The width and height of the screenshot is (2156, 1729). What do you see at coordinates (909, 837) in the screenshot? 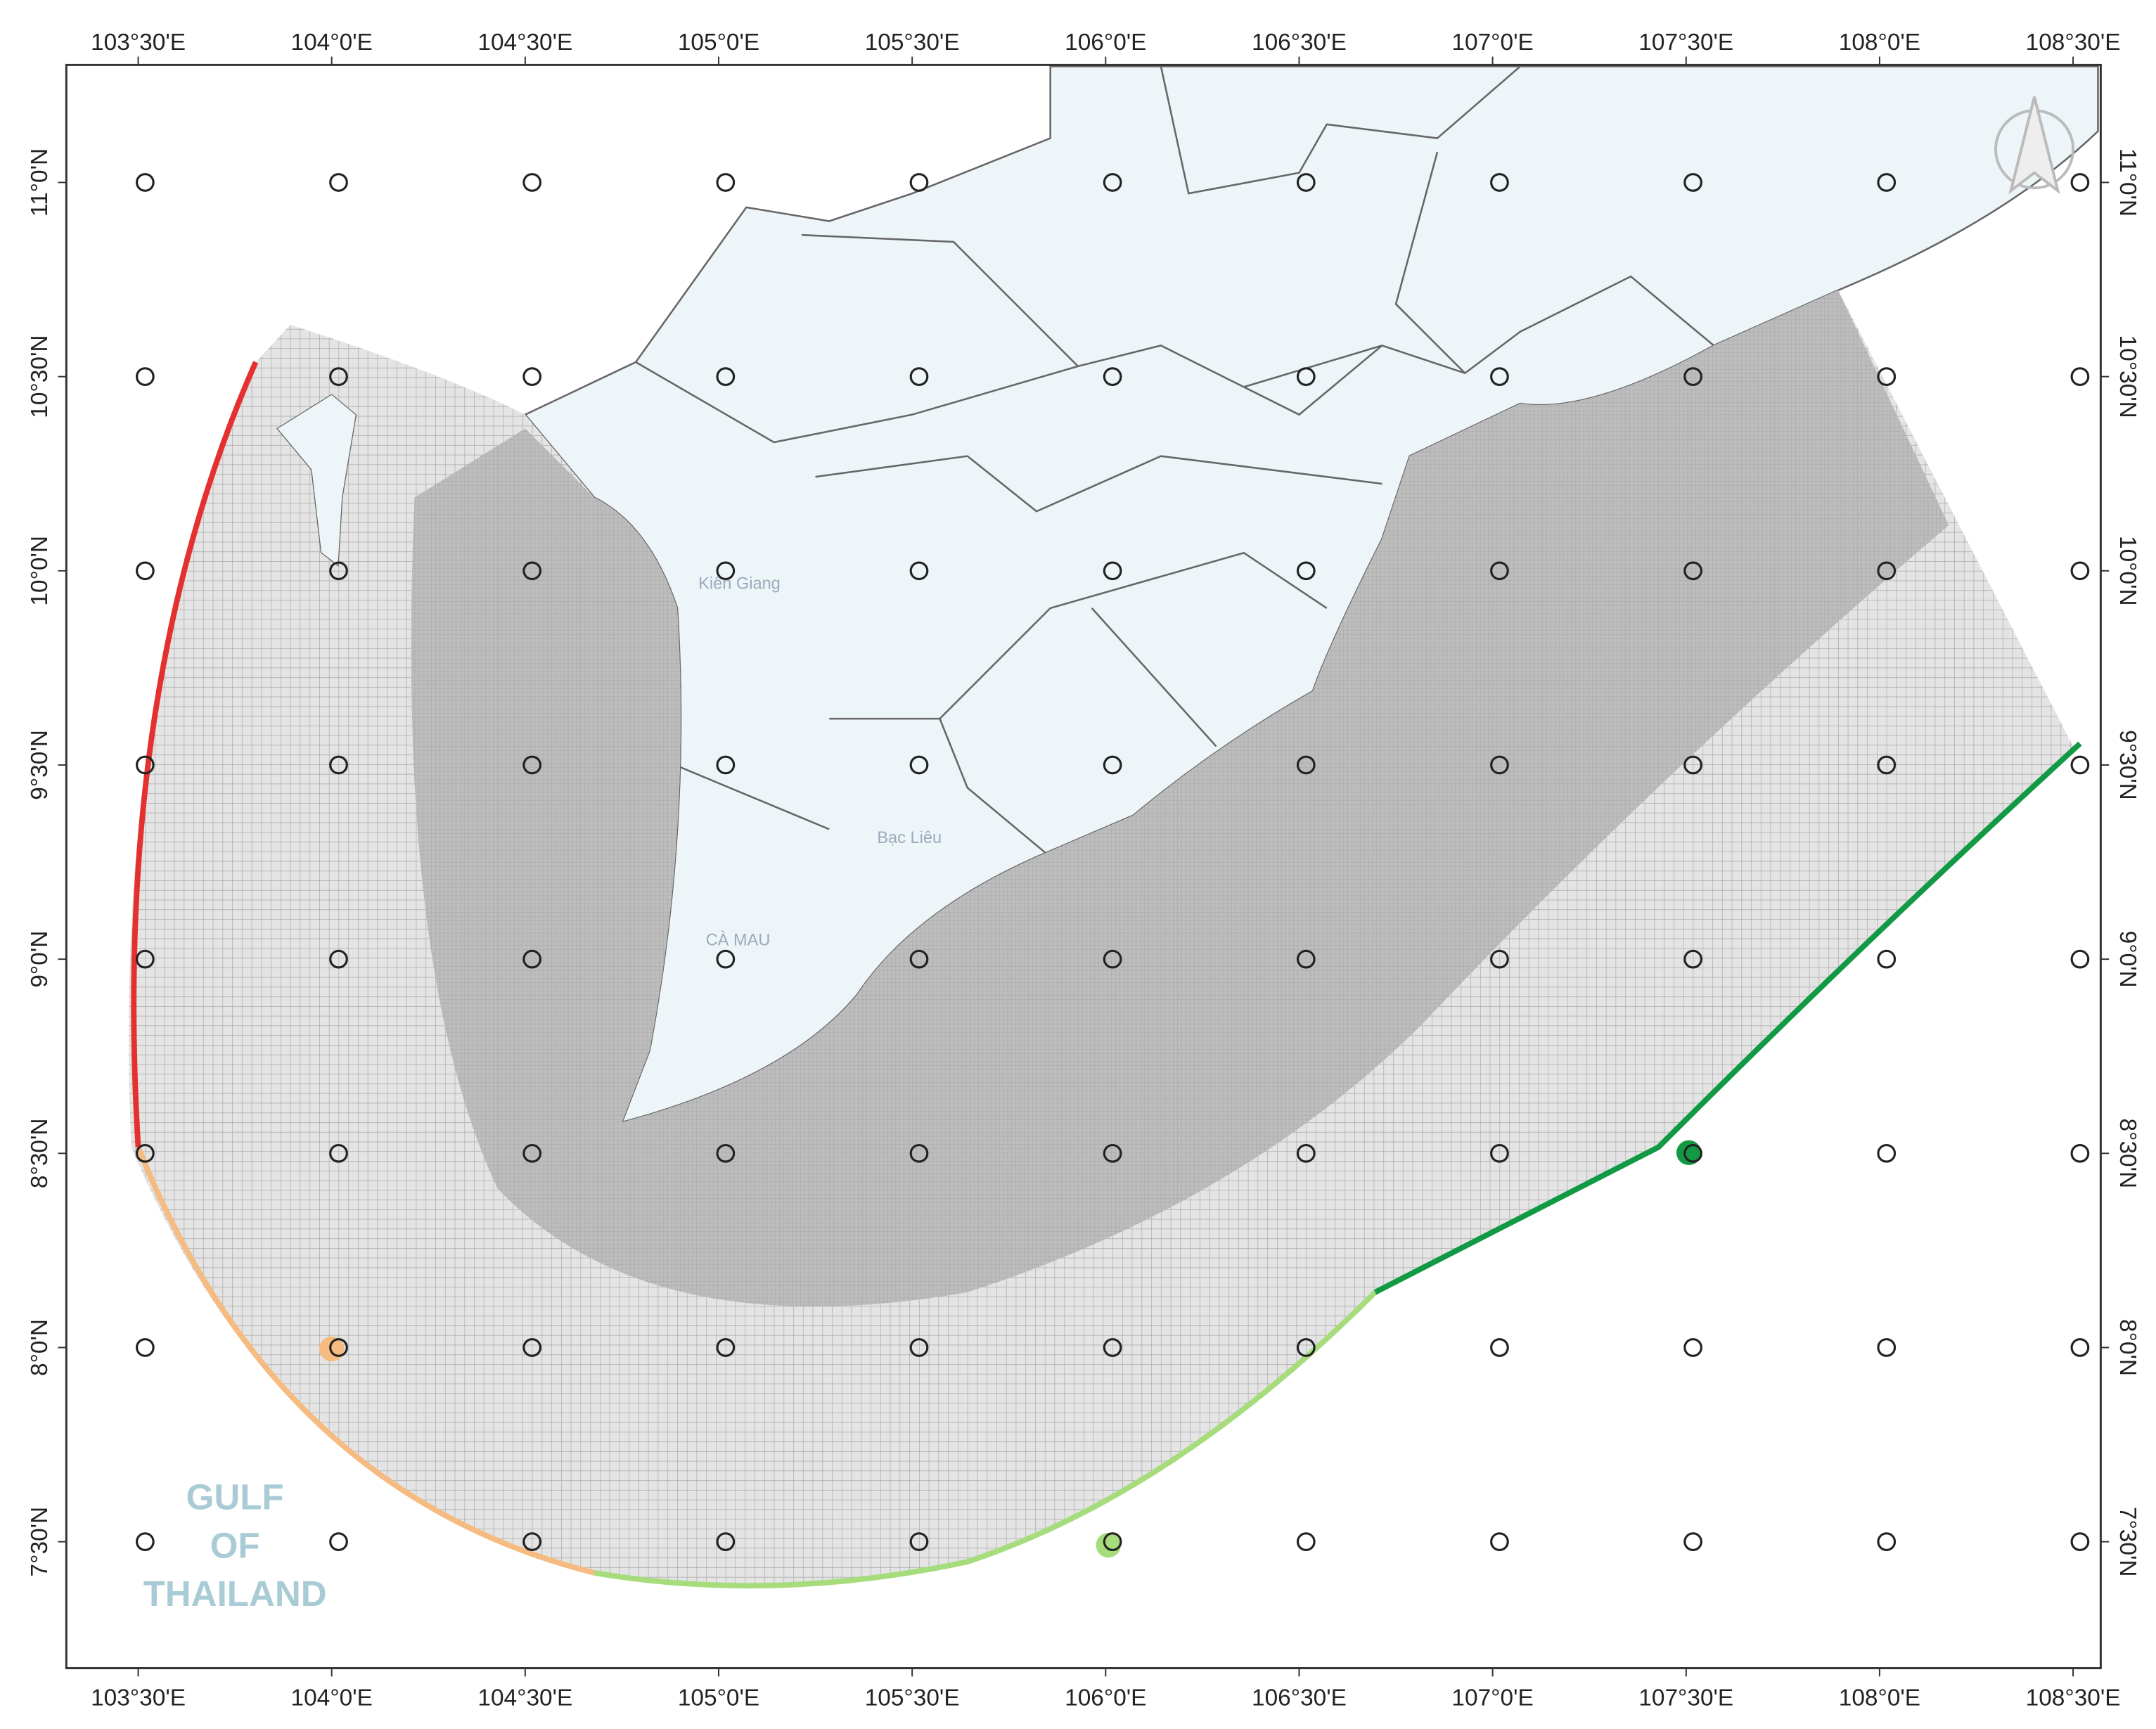
I see `province-label: Bạc Liêu` at bounding box center [909, 837].